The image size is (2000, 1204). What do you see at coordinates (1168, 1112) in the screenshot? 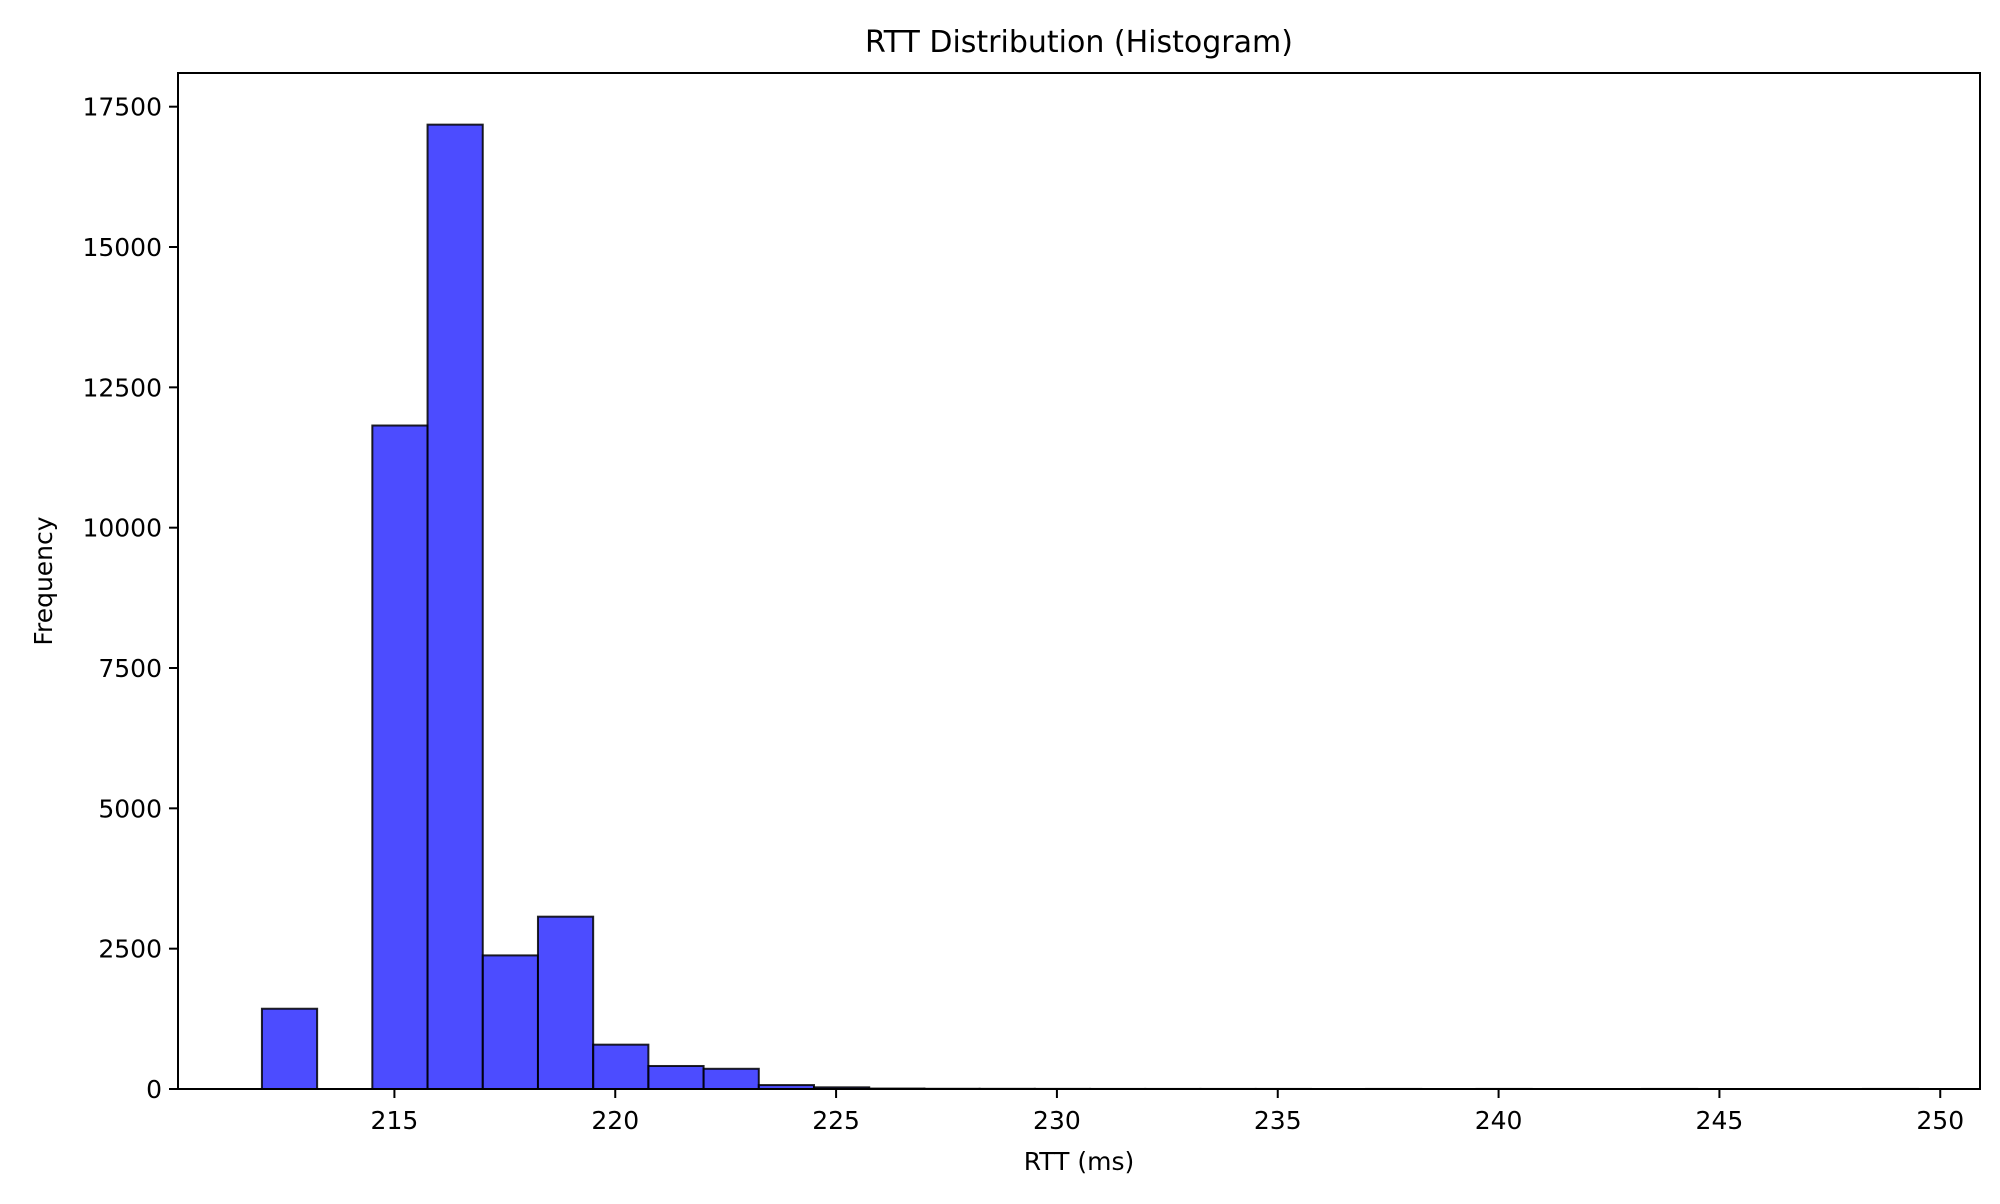
I see `x-axis-ticks: 215 220 225 230 235 240 245 250` at bounding box center [1168, 1112].